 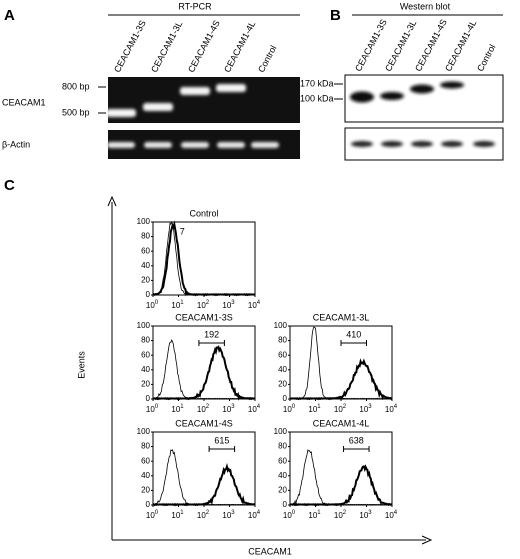 I want to click on axis-label: Events, so click(x=81, y=365).